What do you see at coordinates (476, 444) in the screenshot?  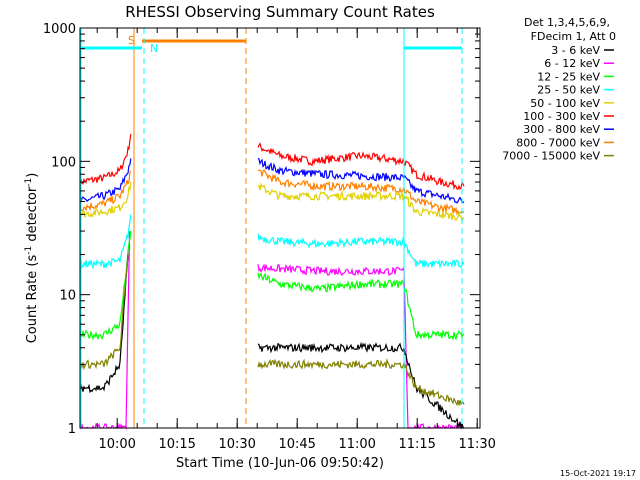 I see `x-tick-label-6: 11:30` at bounding box center [476, 444].